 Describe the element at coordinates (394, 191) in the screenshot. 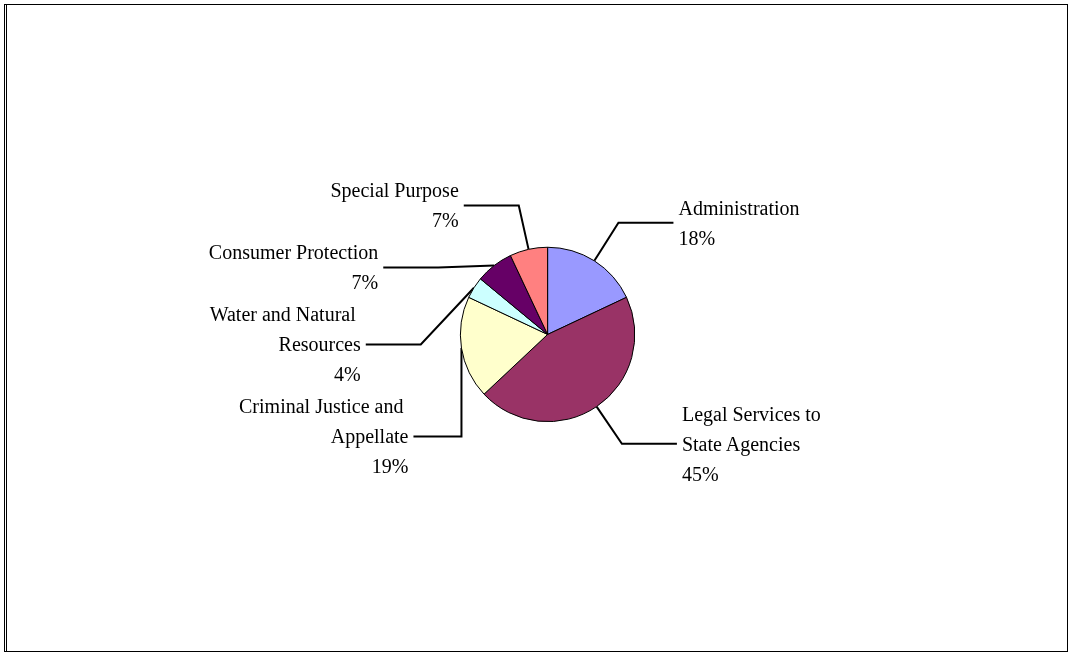

I see `slice-label: Special Purpose` at that location.